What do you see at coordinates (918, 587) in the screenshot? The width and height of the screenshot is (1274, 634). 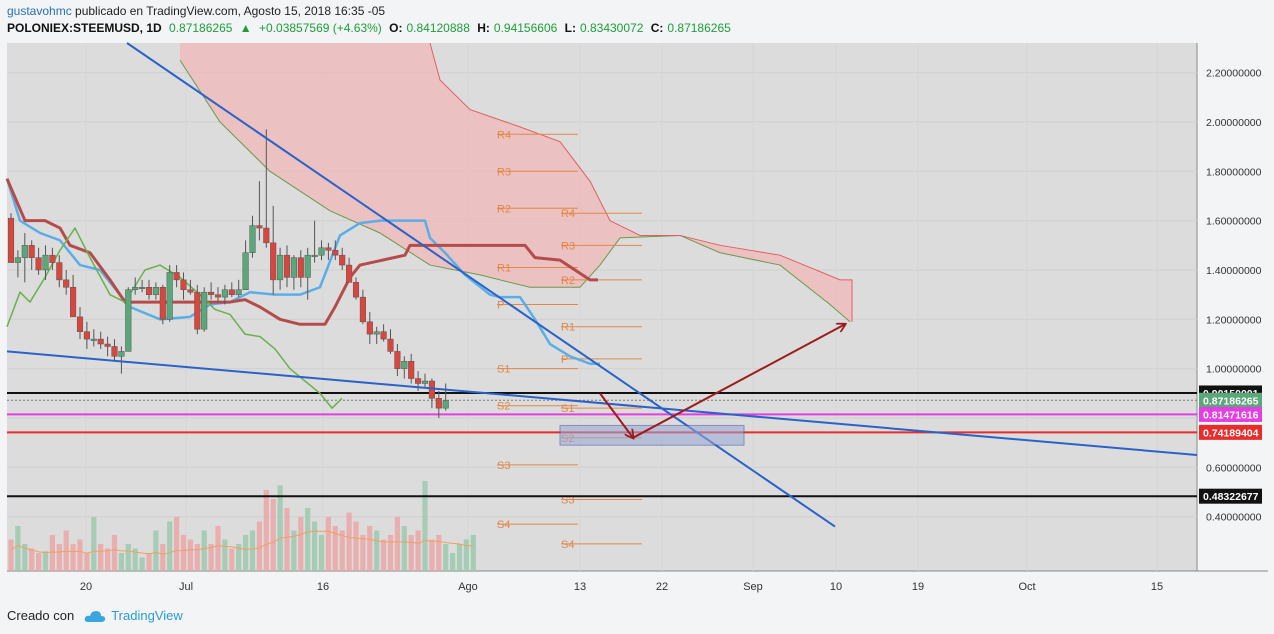 I see `x-tick-label: 19` at bounding box center [918, 587].